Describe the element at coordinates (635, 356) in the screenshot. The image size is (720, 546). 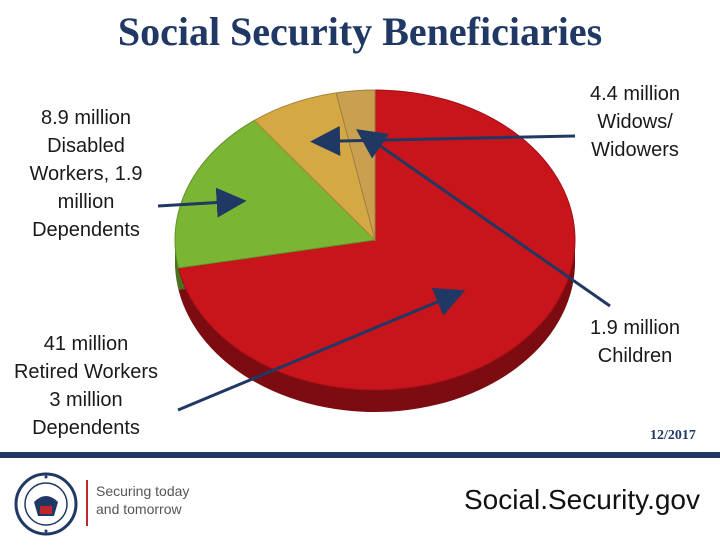
I see `callout-line: Children` at that location.